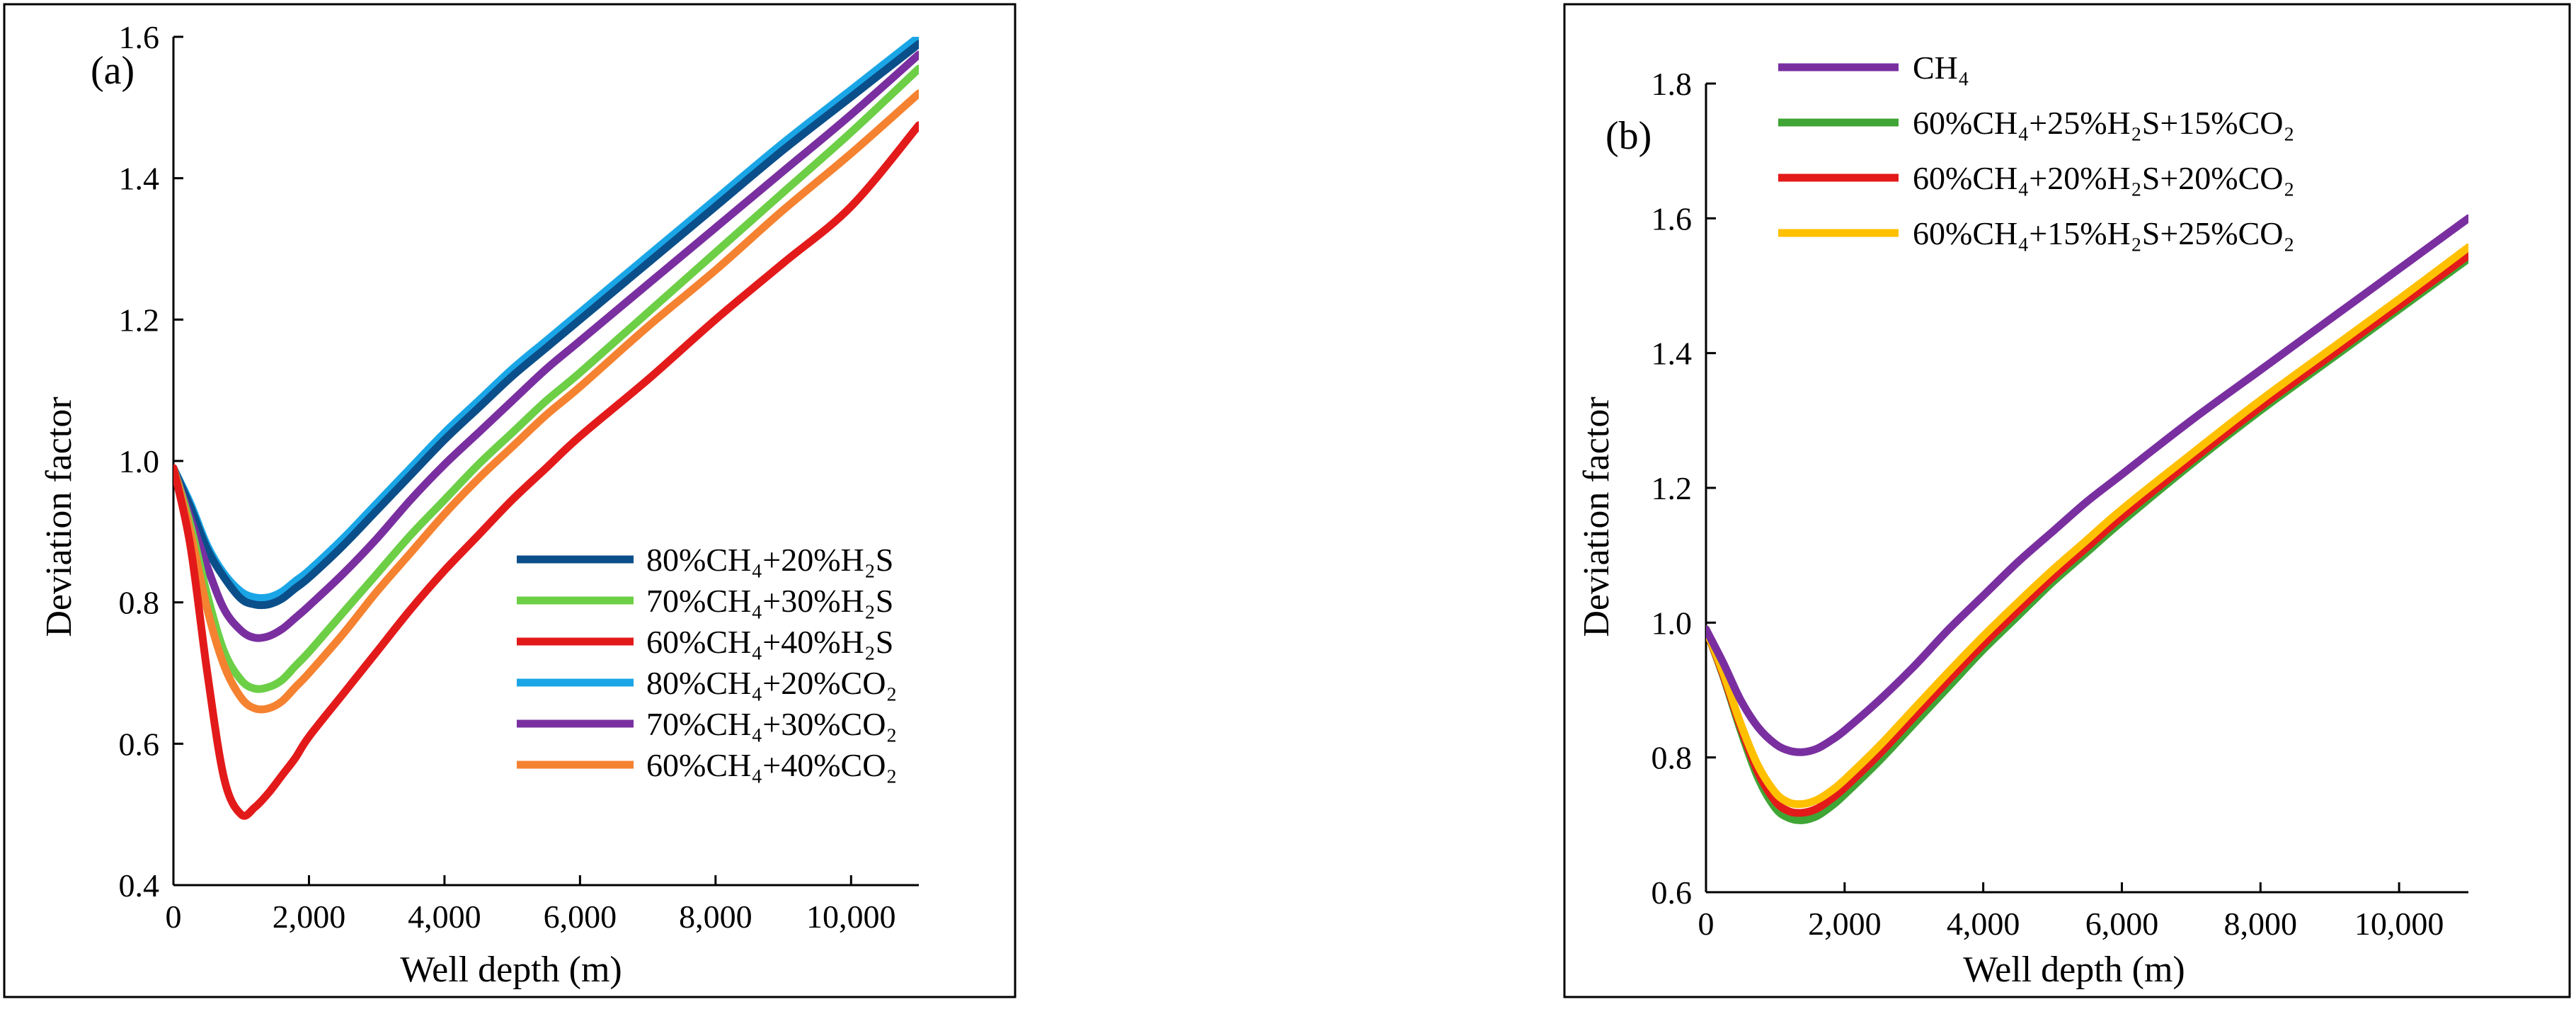  Describe the element at coordinates (1672, 354) in the screenshot. I see `panel-b-y-tick-label: 1.4` at that location.